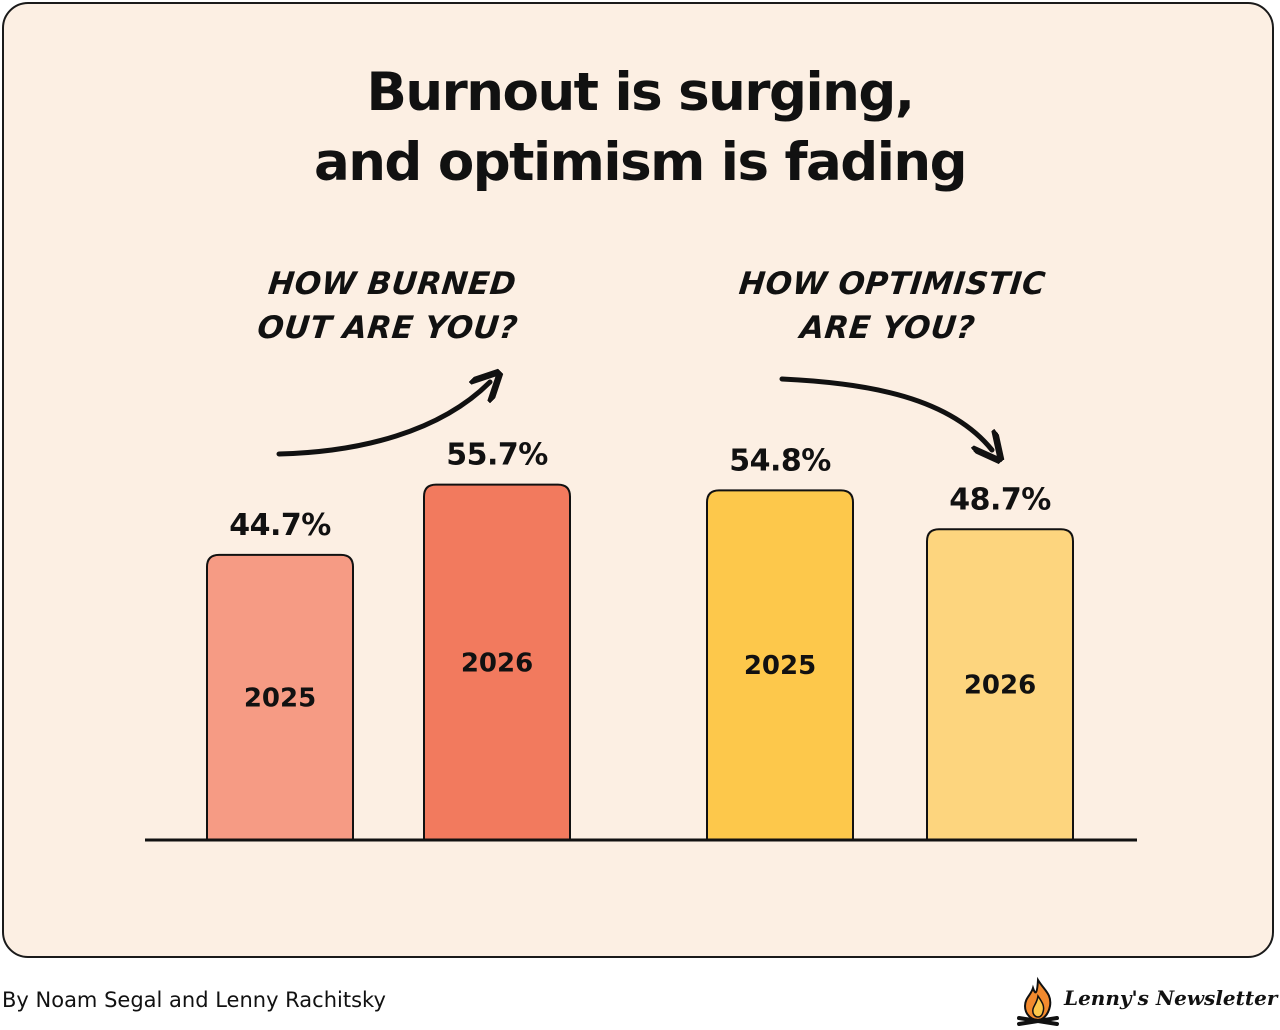 The height and width of the screenshot is (1030, 1280). I want to click on burnout-bar-2025, so click(280, 696).